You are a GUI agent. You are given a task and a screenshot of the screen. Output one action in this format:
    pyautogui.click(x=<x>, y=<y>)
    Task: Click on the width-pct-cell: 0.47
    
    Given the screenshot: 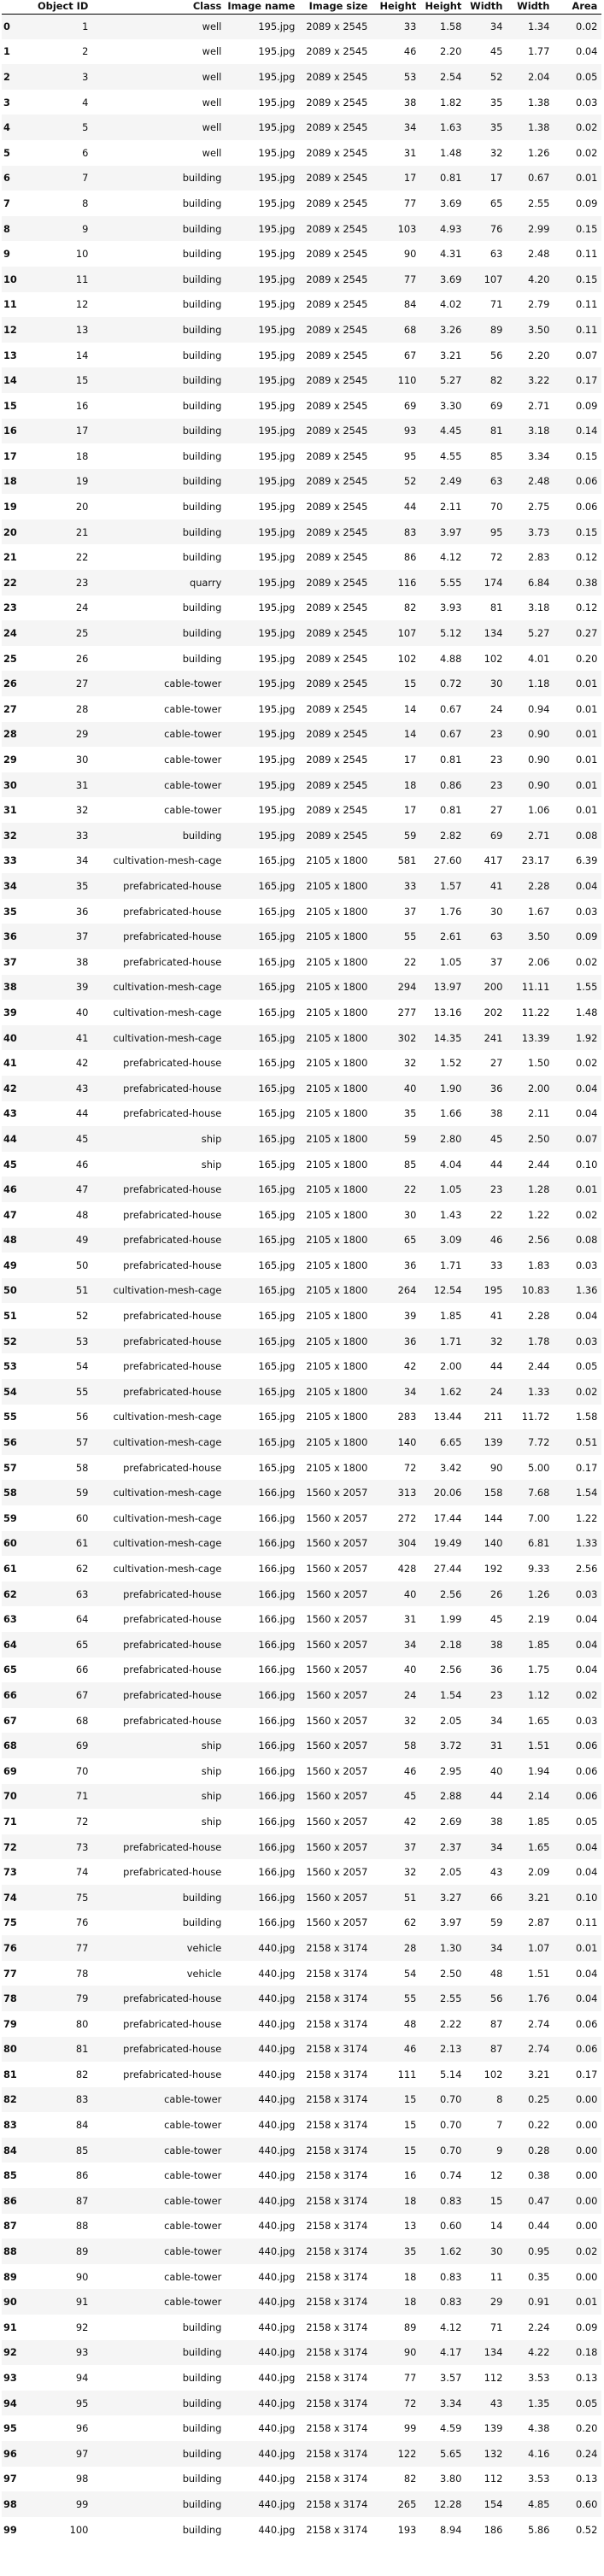 What is the action you would take?
    pyautogui.click(x=538, y=2200)
    